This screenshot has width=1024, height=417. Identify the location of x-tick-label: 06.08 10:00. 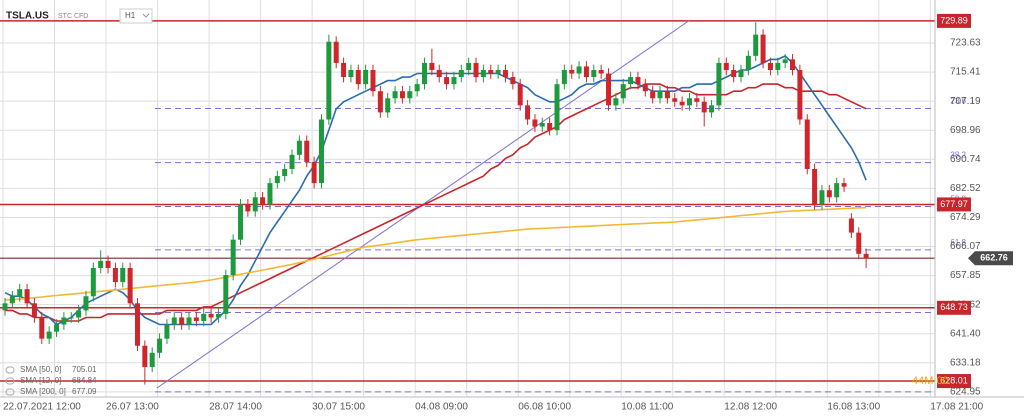
(544, 407).